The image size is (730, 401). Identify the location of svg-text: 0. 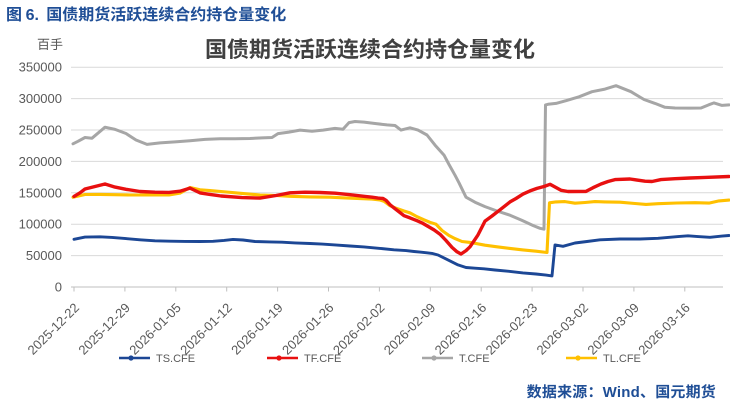
(58, 287).